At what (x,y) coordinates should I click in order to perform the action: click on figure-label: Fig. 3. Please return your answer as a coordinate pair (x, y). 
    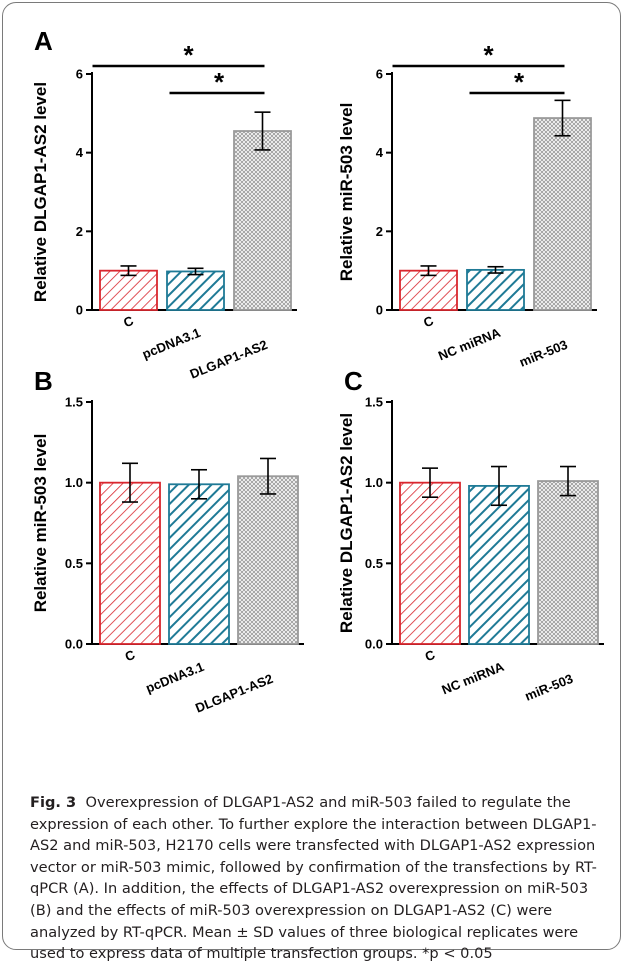
    Looking at the image, I should click on (53, 802).